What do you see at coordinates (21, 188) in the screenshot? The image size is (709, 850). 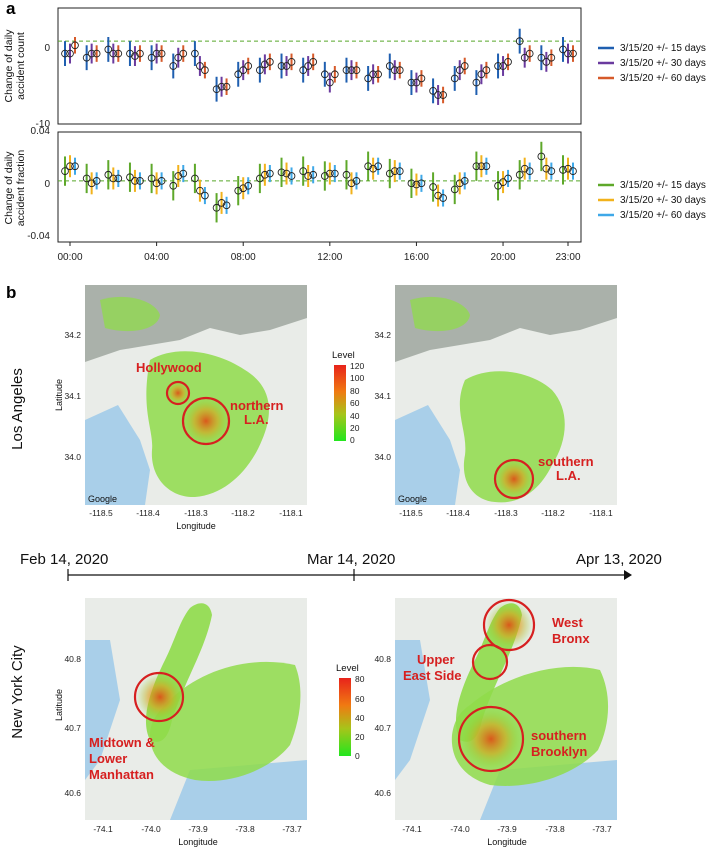 I see `fraction-ylabel-line2: accident fraction` at bounding box center [21, 188].